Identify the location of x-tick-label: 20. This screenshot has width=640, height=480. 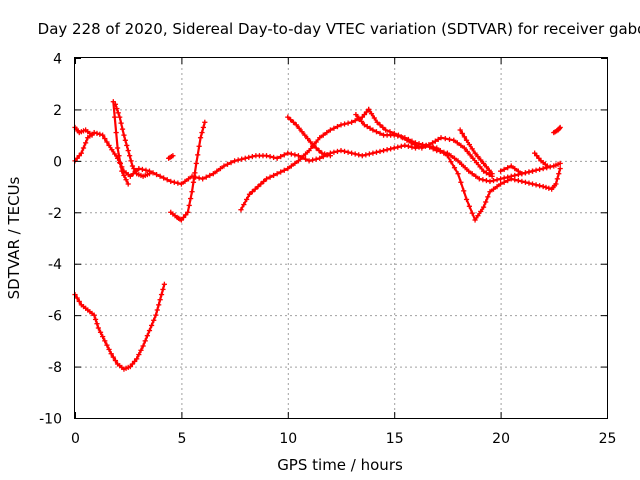
(501, 439).